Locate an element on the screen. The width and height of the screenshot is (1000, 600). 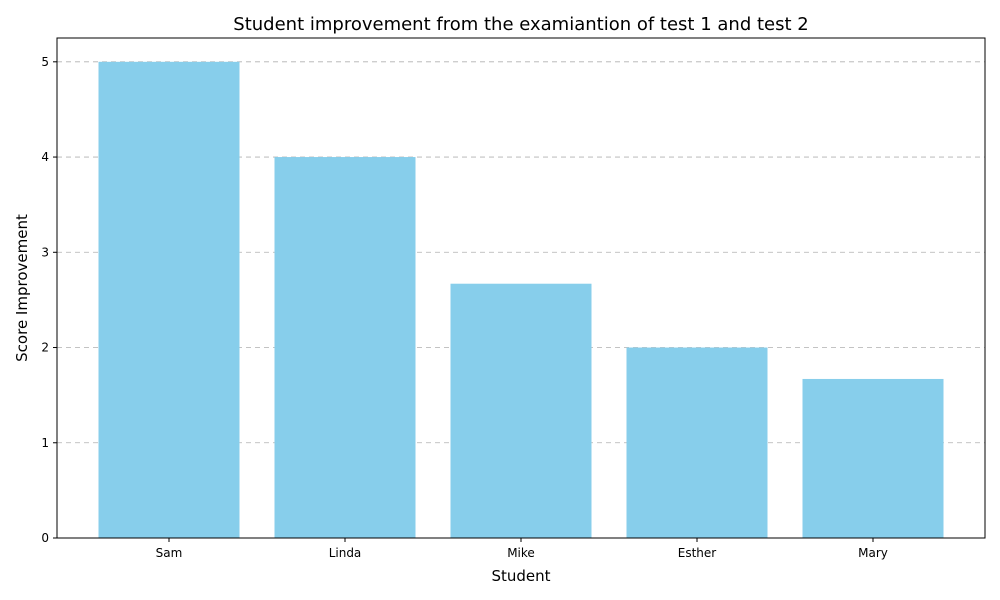
y-tick-label: 1 is located at coordinates (45, 443).